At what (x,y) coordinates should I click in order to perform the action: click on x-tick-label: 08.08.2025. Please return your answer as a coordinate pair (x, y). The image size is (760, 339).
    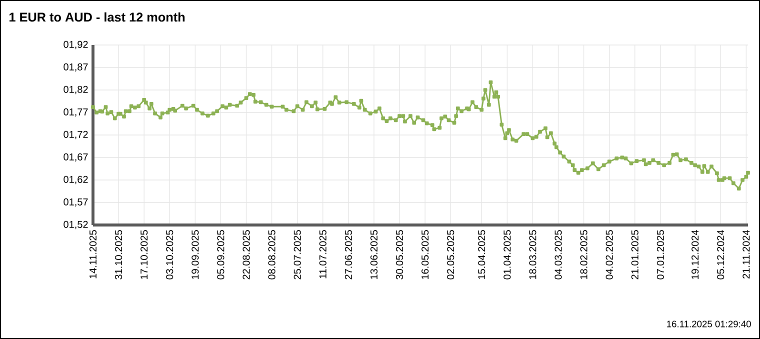
    Looking at the image, I should click on (272, 255).